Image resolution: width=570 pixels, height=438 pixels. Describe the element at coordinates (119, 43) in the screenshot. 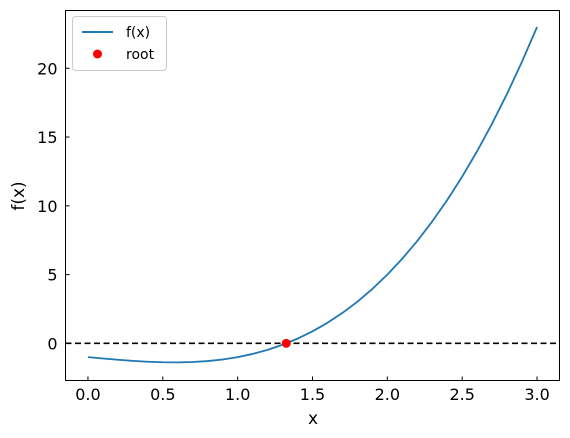

I see `legend: f(x) root` at that location.